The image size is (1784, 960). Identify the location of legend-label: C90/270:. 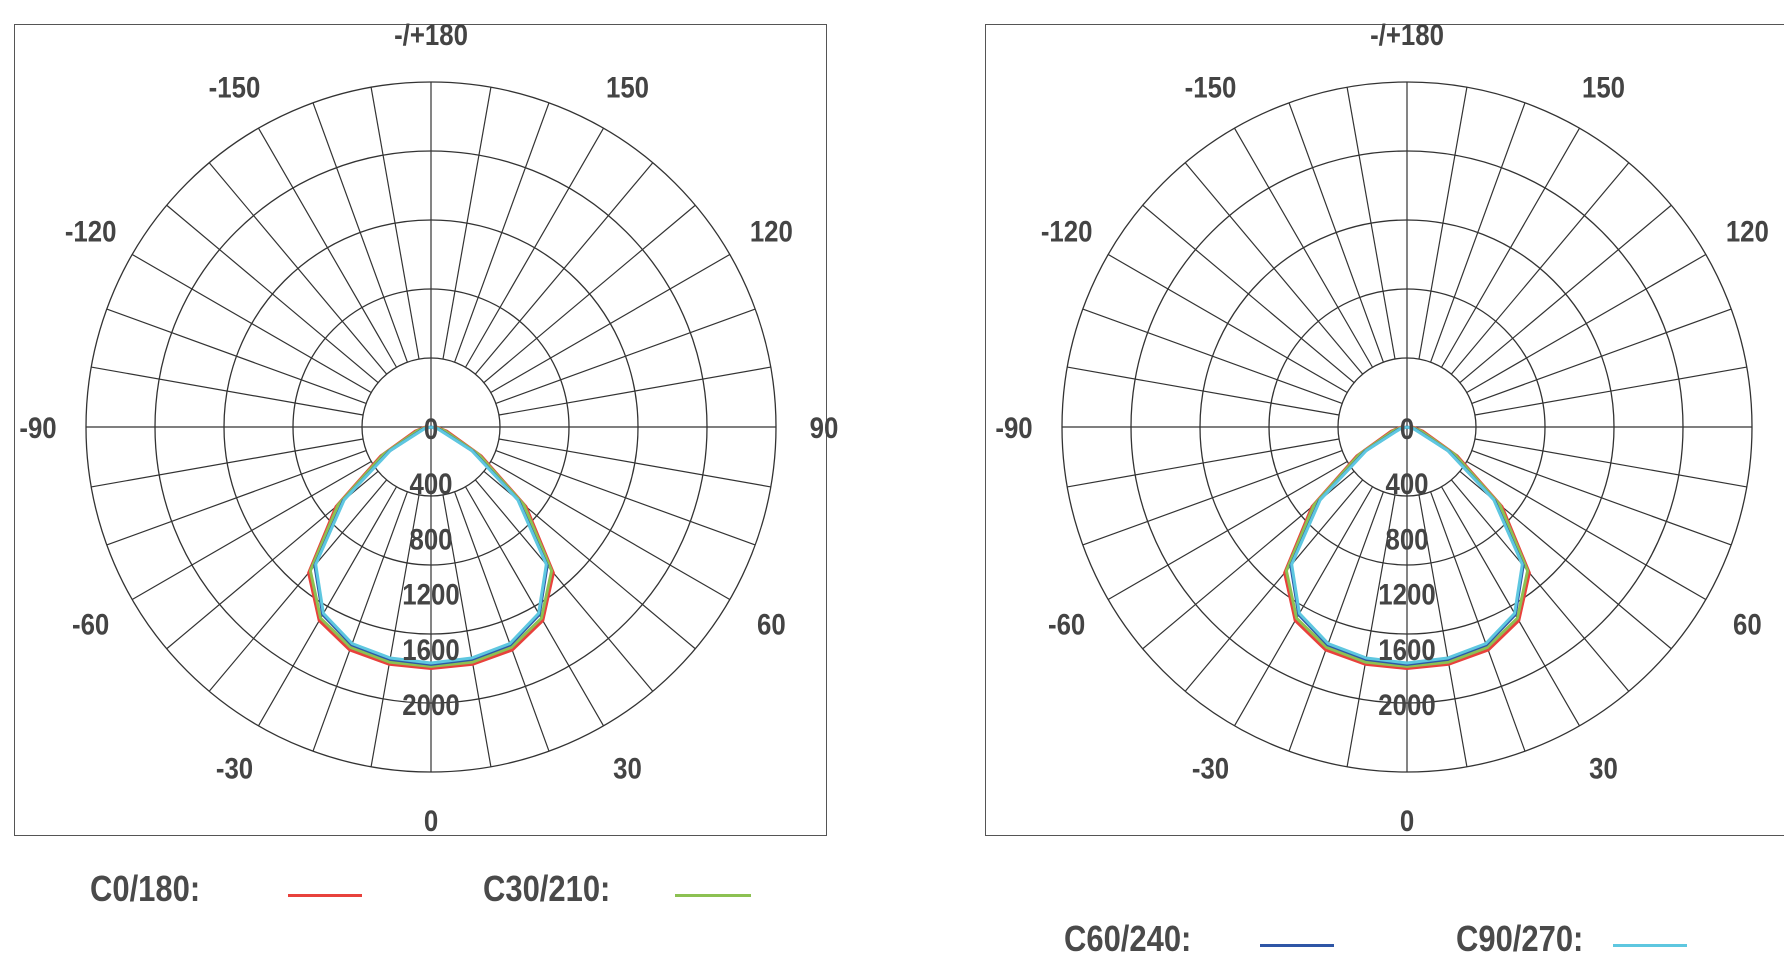
(1520, 938).